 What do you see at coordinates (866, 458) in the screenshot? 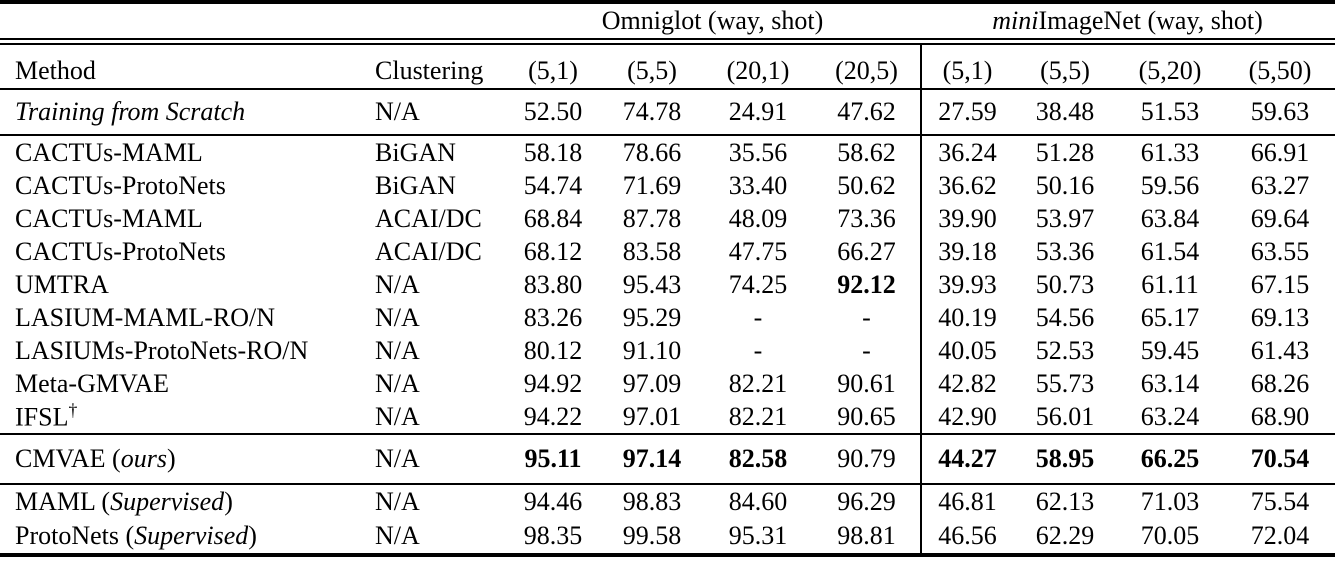
I see `value-cell: 90.79` at bounding box center [866, 458].